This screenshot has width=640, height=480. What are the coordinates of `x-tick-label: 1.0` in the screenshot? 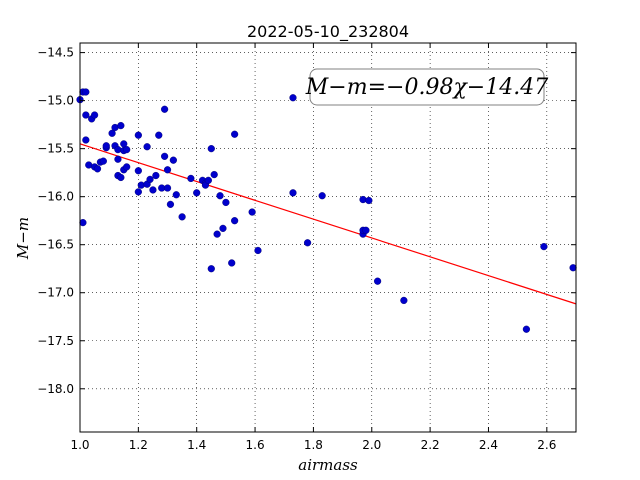 It's located at (79, 445).